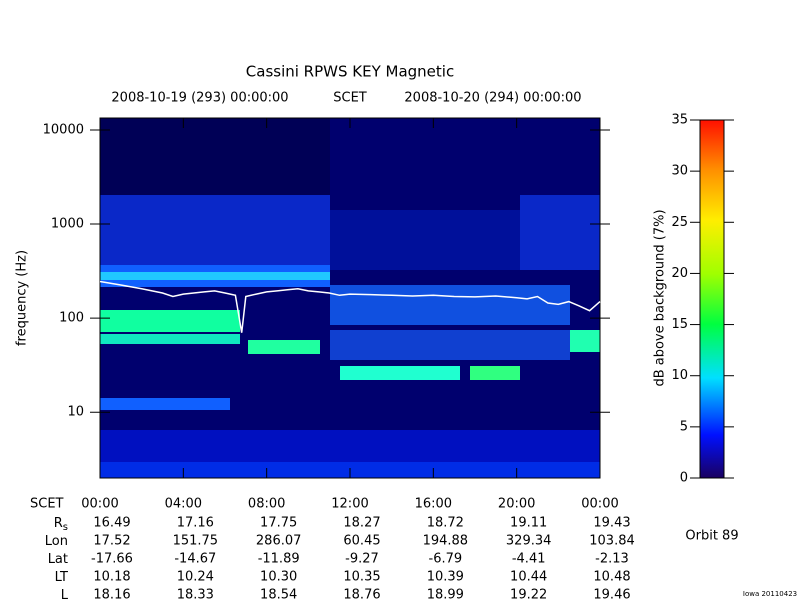  I want to click on ephemeris-value: 19.46, so click(611, 594).